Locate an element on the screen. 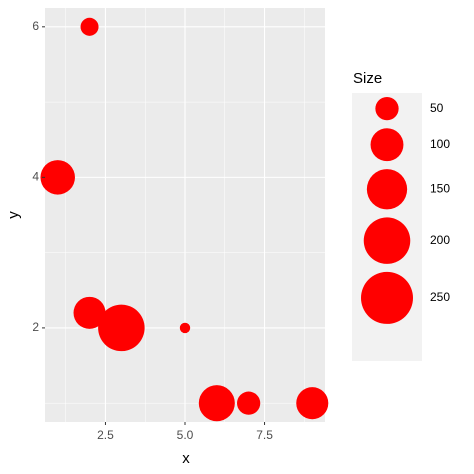 This screenshot has width=474, height=474. y-tick-label: 4 is located at coordinates (35, 177).